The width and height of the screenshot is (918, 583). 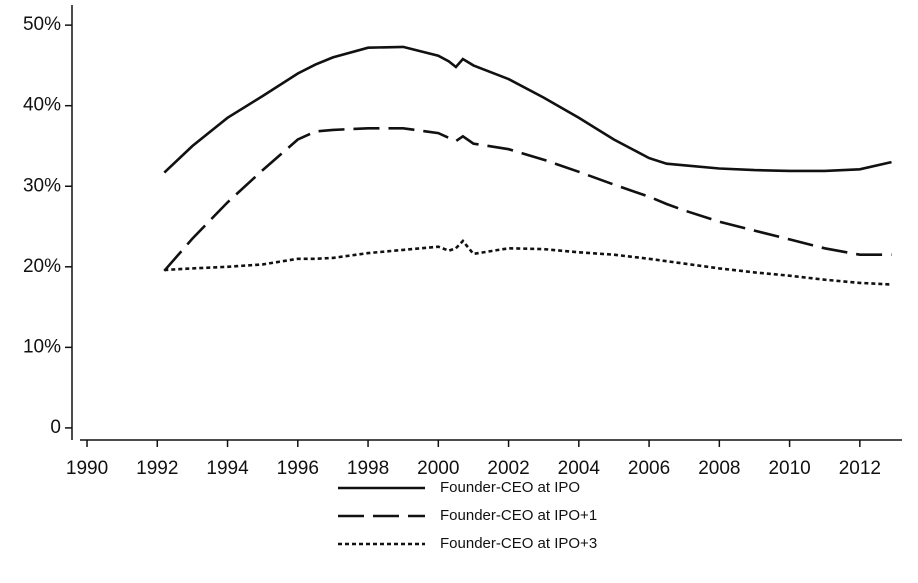 I want to click on x-tick-label: 2000, so click(x=438, y=468).